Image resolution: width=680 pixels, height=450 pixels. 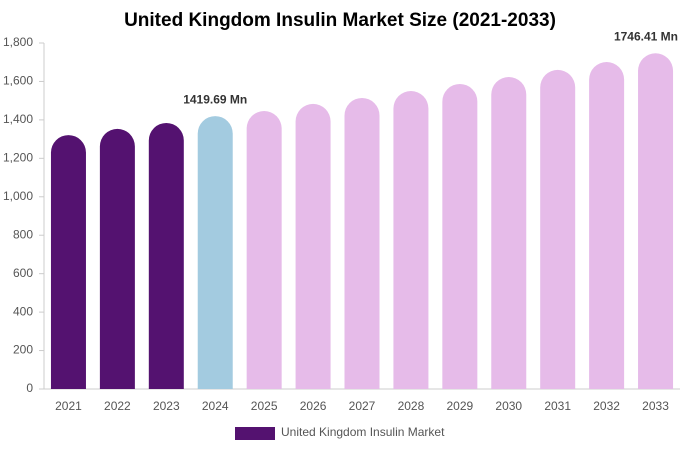 What do you see at coordinates (606, 406) in the screenshot?
I see `x-tick-label: 2032` at bounding box center [606, 406].